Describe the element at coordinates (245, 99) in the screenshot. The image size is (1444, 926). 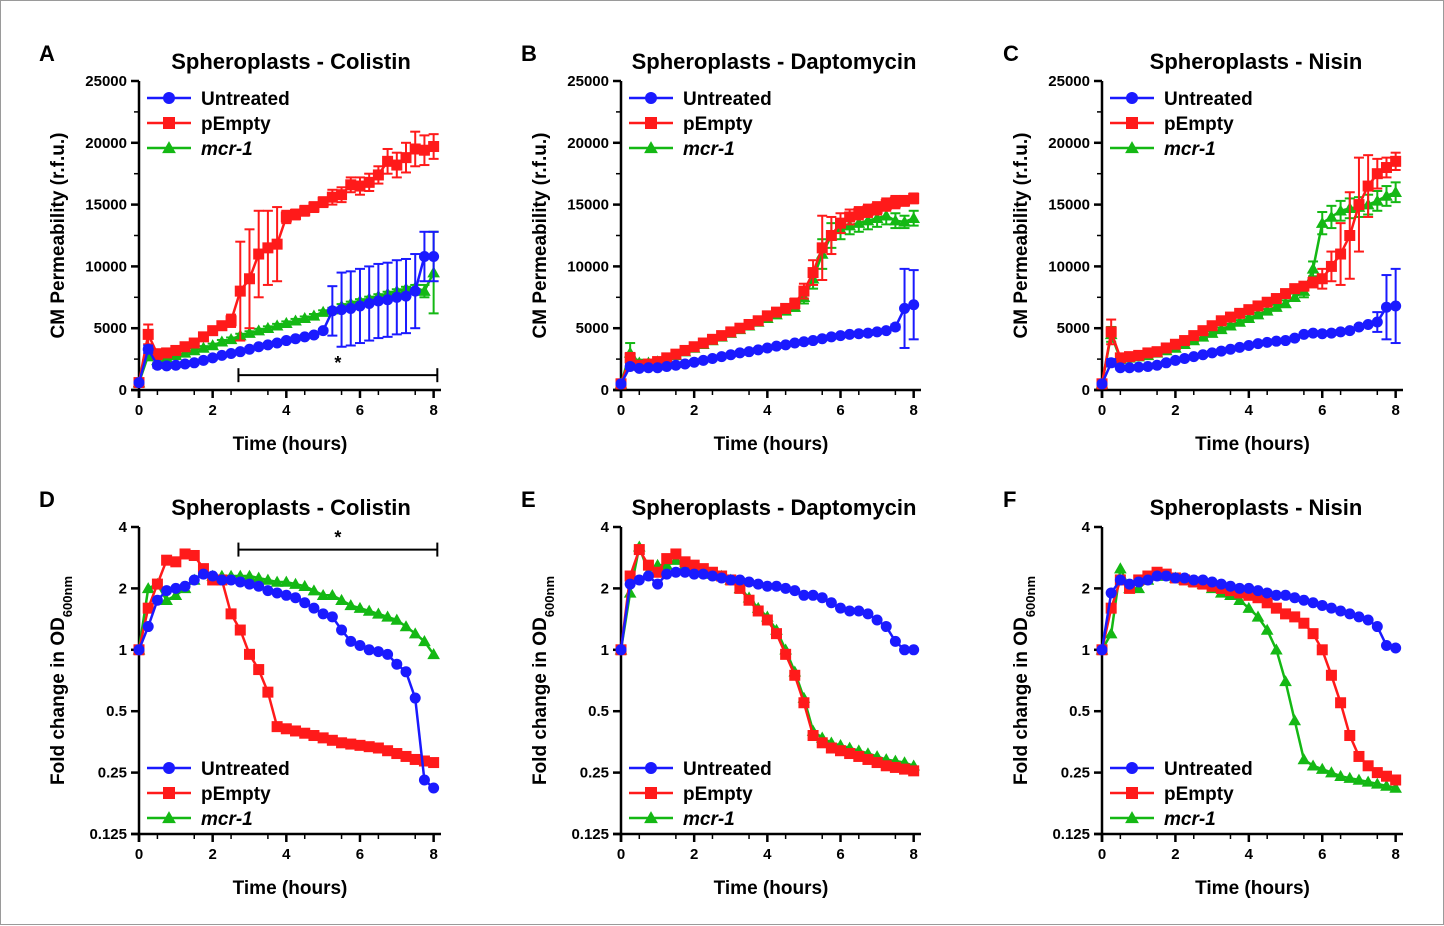
I see `legend-label: Untreated` at that location.